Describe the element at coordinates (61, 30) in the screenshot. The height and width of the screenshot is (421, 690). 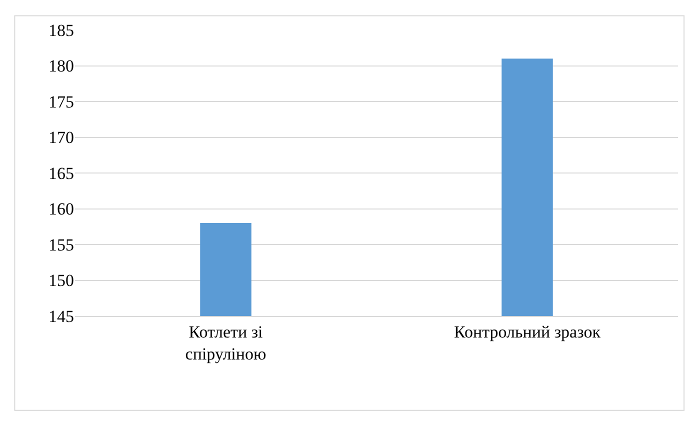
I see `y-tick-label: 185` at that location.